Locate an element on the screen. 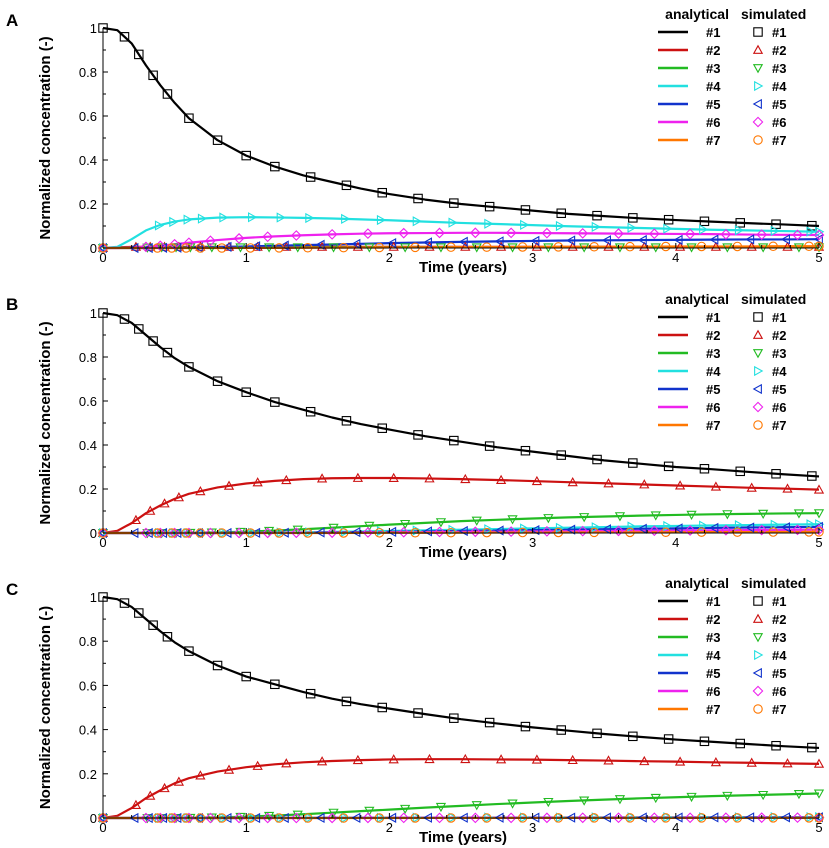 This screenshot has height=848, width=829. legend-analytical-entry: #5 is located at coordinates (713, 389).